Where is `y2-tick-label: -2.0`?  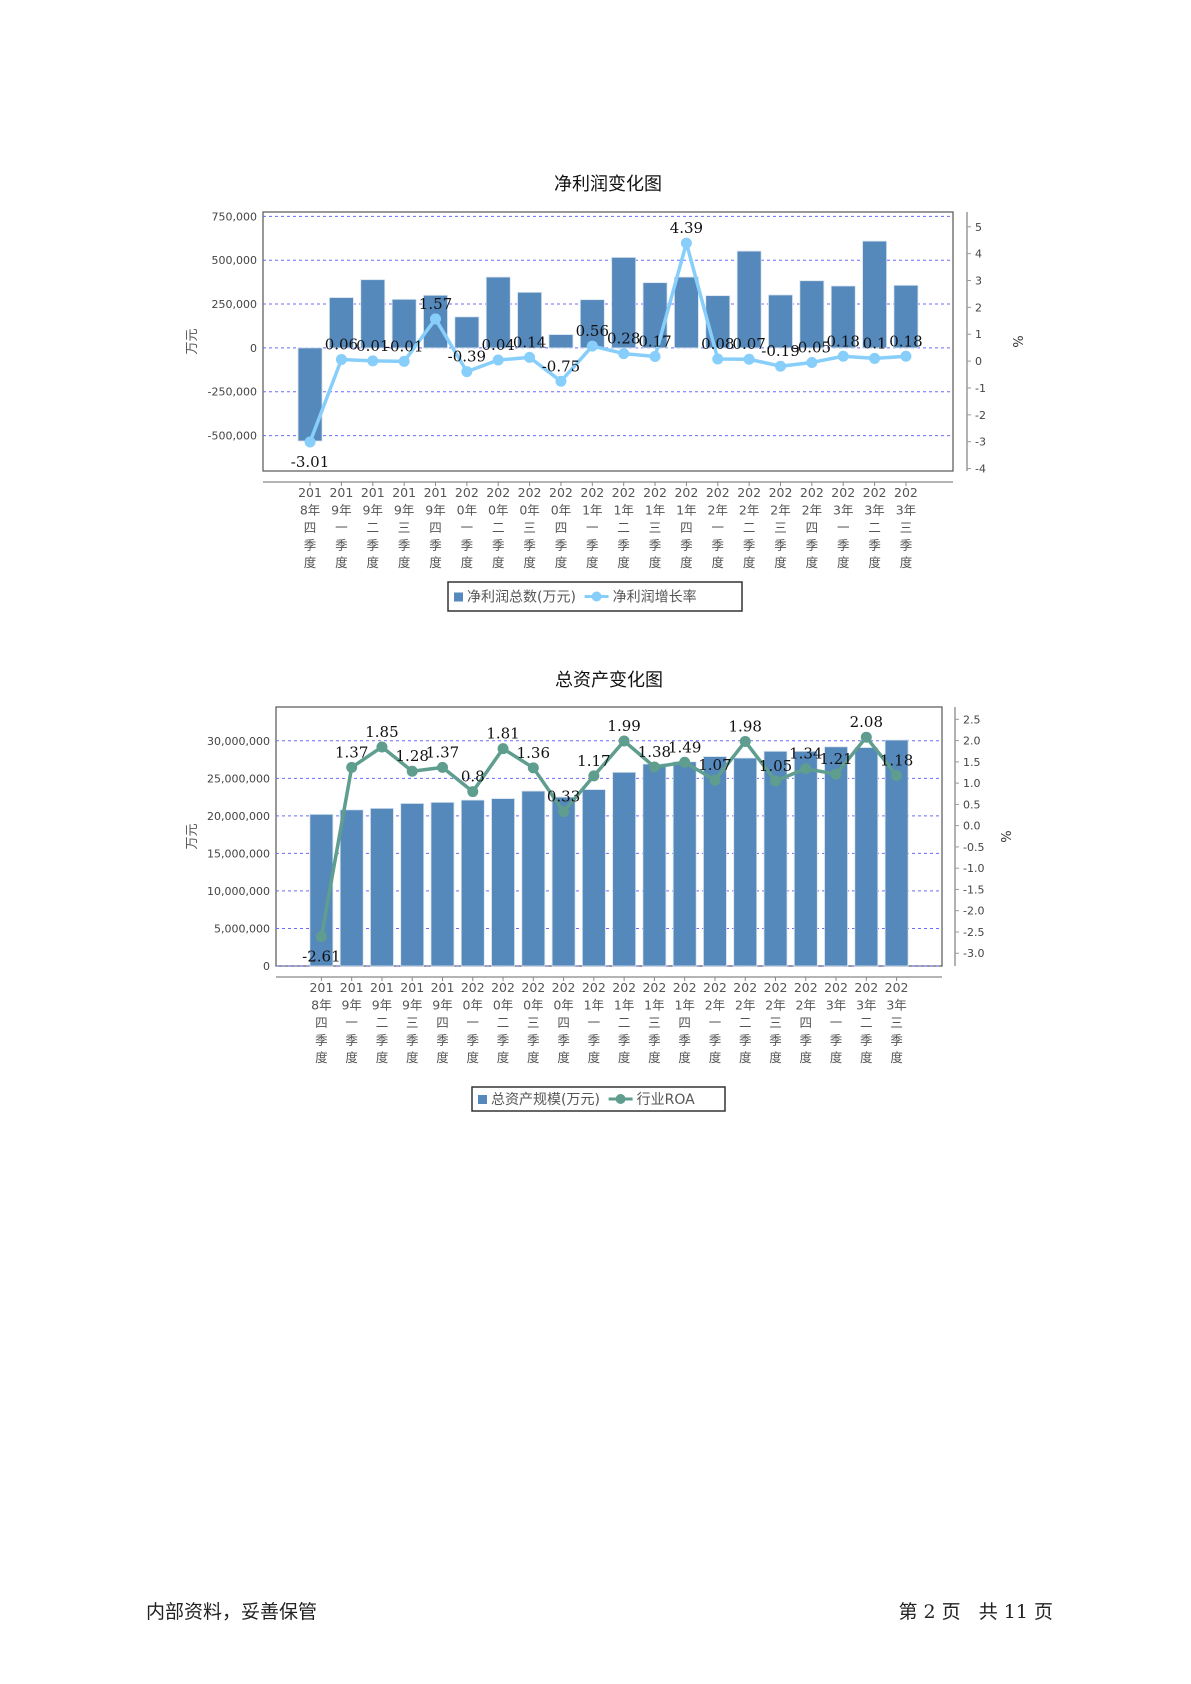
y2-tick-label: -2.0 is located at coordinates (973, 911).